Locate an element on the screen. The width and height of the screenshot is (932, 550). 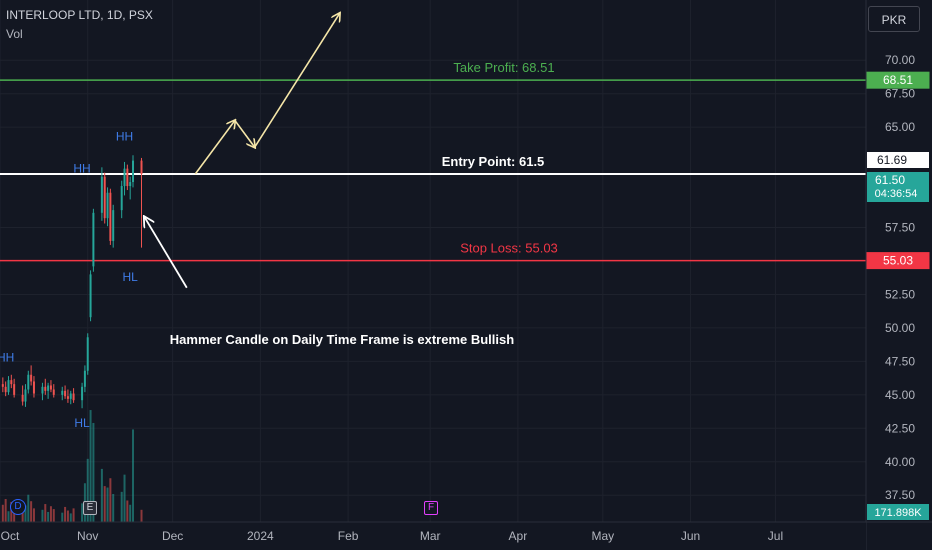
time-tick-label: Feb is located at coordinates (348, 536).